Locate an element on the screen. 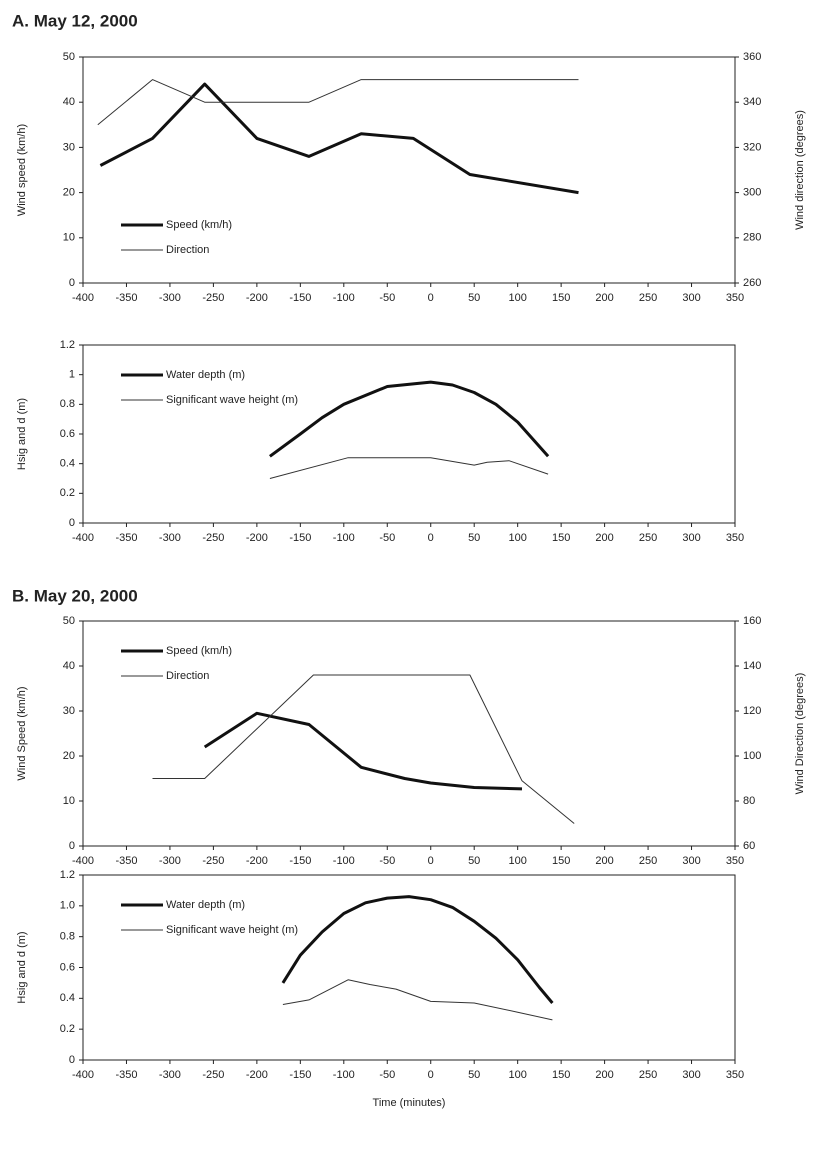 The height and width of the screenshot is (1175, 815). x-tick-label: -350 is located at coordinates (126, 538).